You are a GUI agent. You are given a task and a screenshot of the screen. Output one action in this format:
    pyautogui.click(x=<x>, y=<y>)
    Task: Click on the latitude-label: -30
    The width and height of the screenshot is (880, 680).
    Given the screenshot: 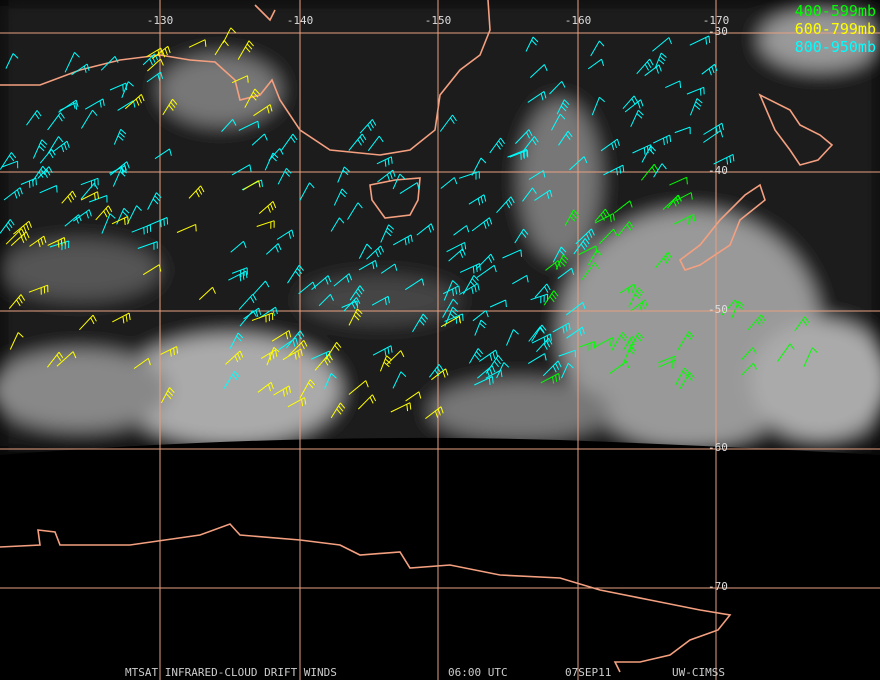 What is the action you would take?
    pyautogui.click(x=718, y=31)
    